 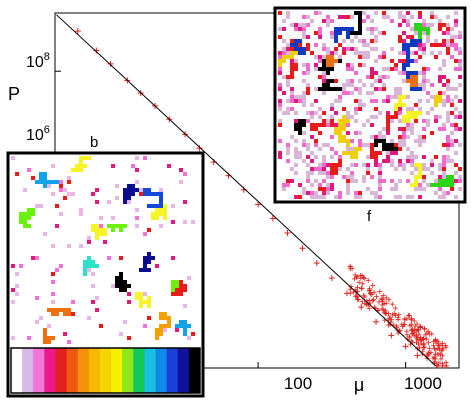 I want to click on data-point-cloud, so click(x=398, y=316).